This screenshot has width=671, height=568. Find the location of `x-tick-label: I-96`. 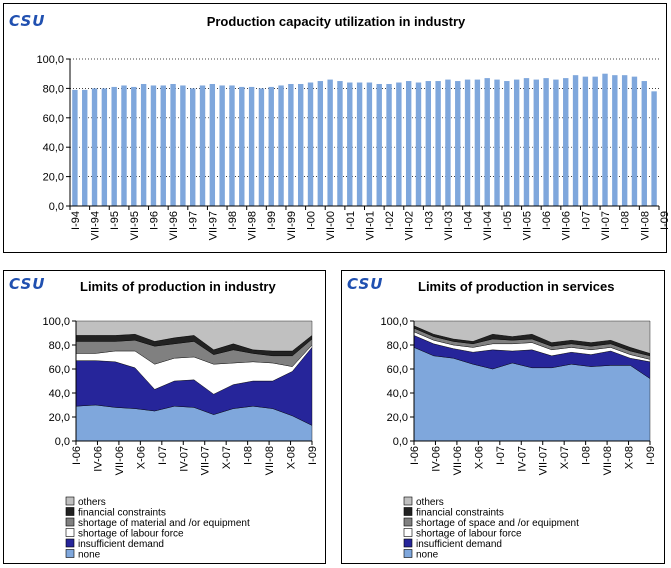

x-tick-label: I-96 is located at coordinates (154, 220).